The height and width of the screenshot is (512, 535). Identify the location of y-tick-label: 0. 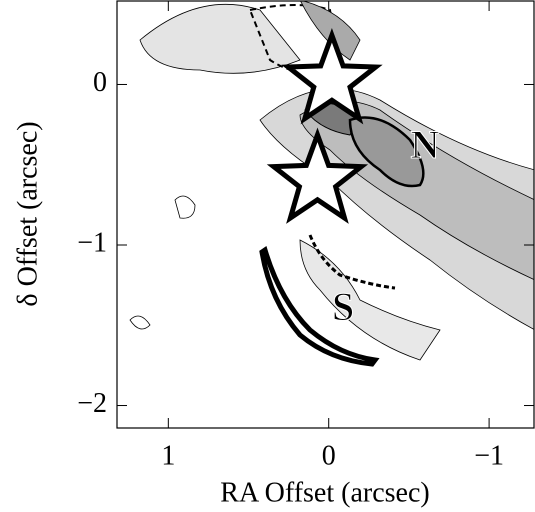
(100, 82).